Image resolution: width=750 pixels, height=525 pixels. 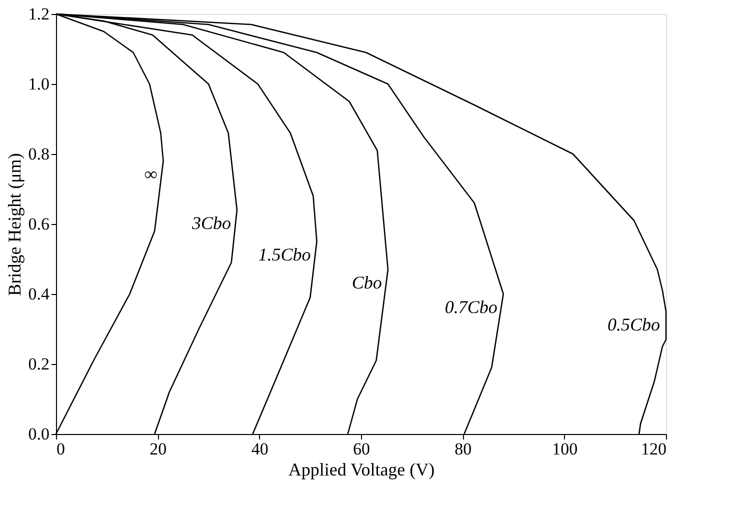 What do you see at coordinates (463, 449) in the screenshot?
I see `x-tick-label: 80` at bounding box center [463, 449].